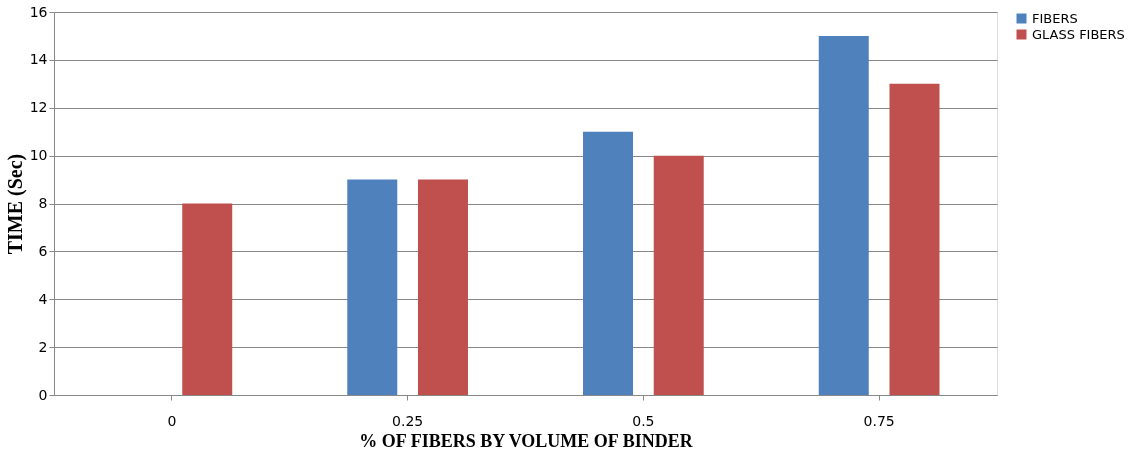 The image size is (1147, 468). I want to click on y-tick-label: 4, so click(43, 298).